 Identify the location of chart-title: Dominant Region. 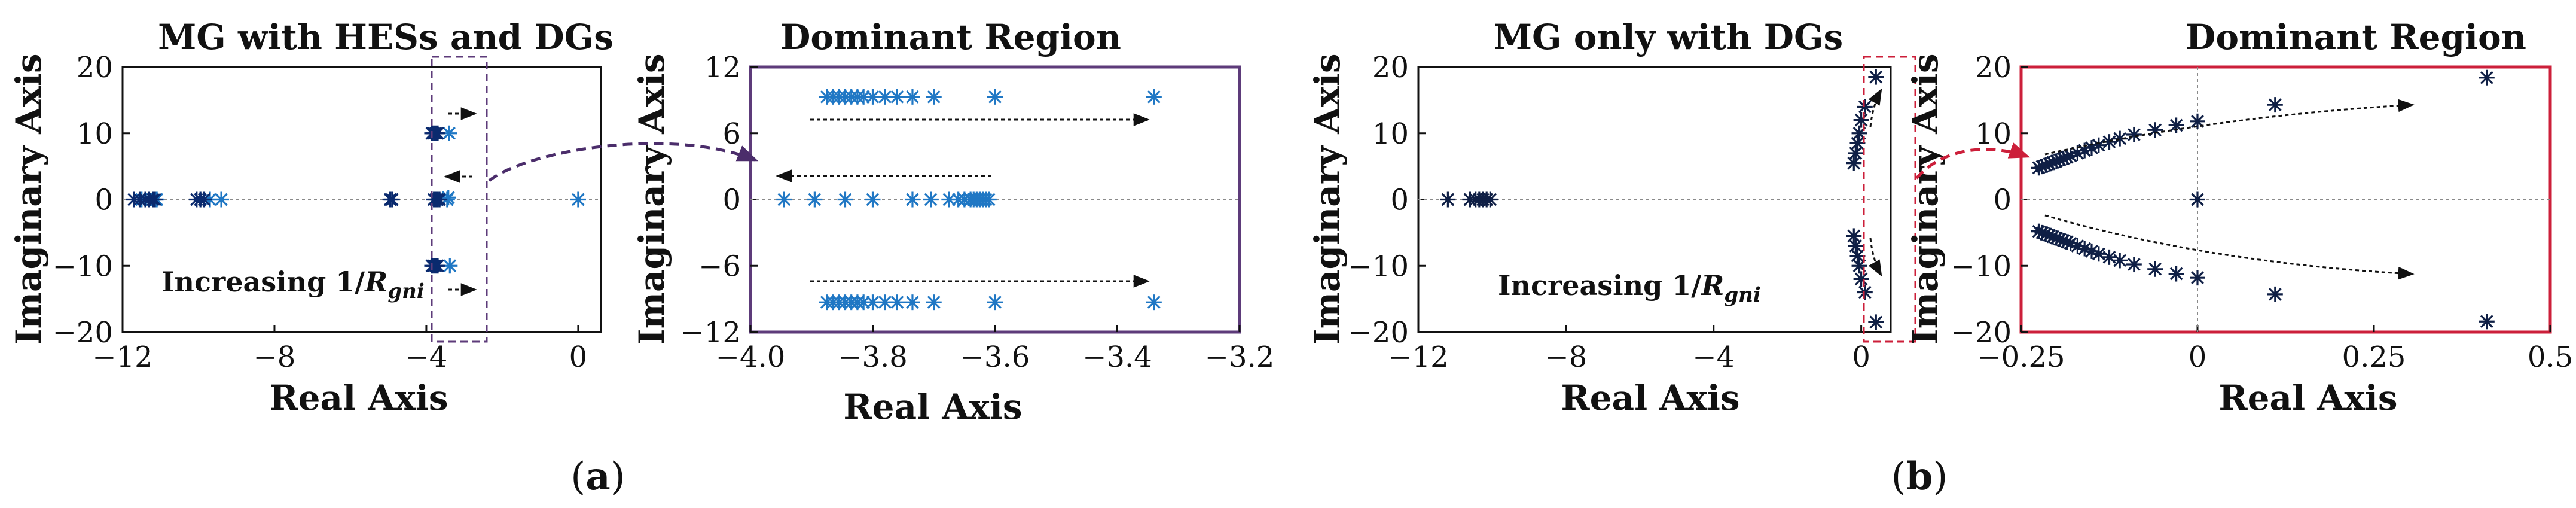
(950, 37).